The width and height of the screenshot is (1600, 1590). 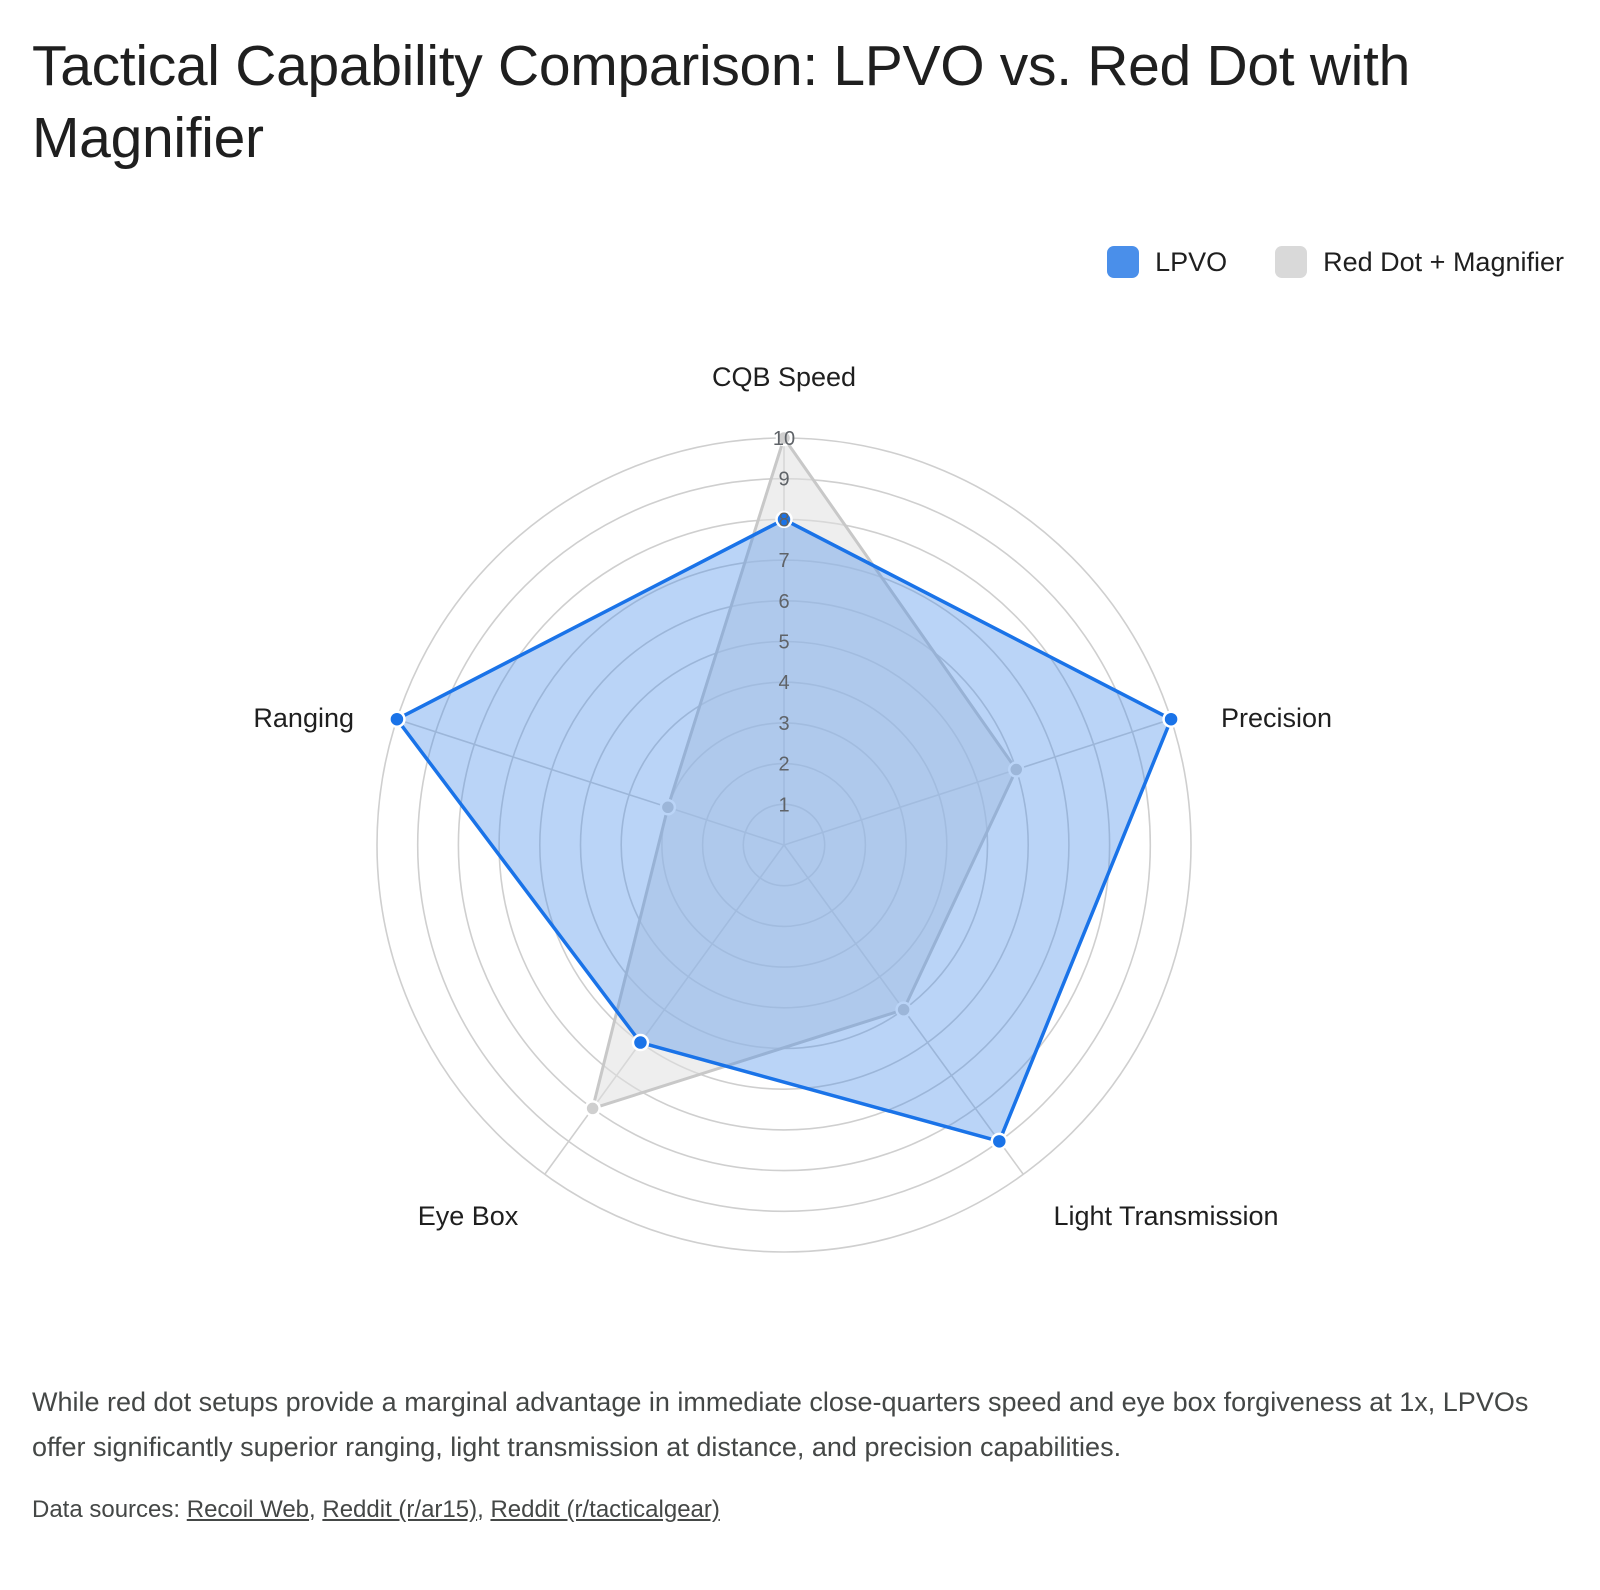 I want to click on tick-label-2: 2, so click(x=783, y=765).